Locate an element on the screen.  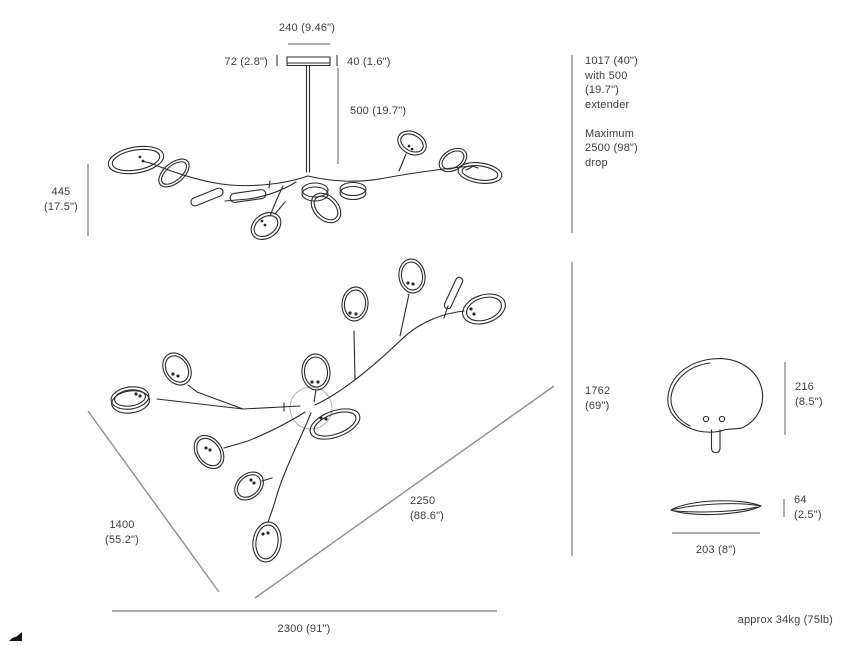
shade-left-tilted is located at coordinates (174, 173).